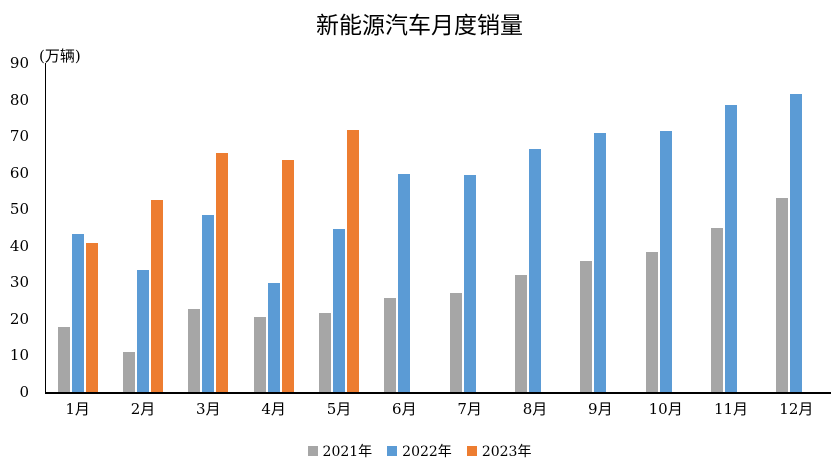 The image size is (839, 469). Describe the element at coordinates (143, 409) in the screenshot. I see `x-axis-label: 2月` at that location.